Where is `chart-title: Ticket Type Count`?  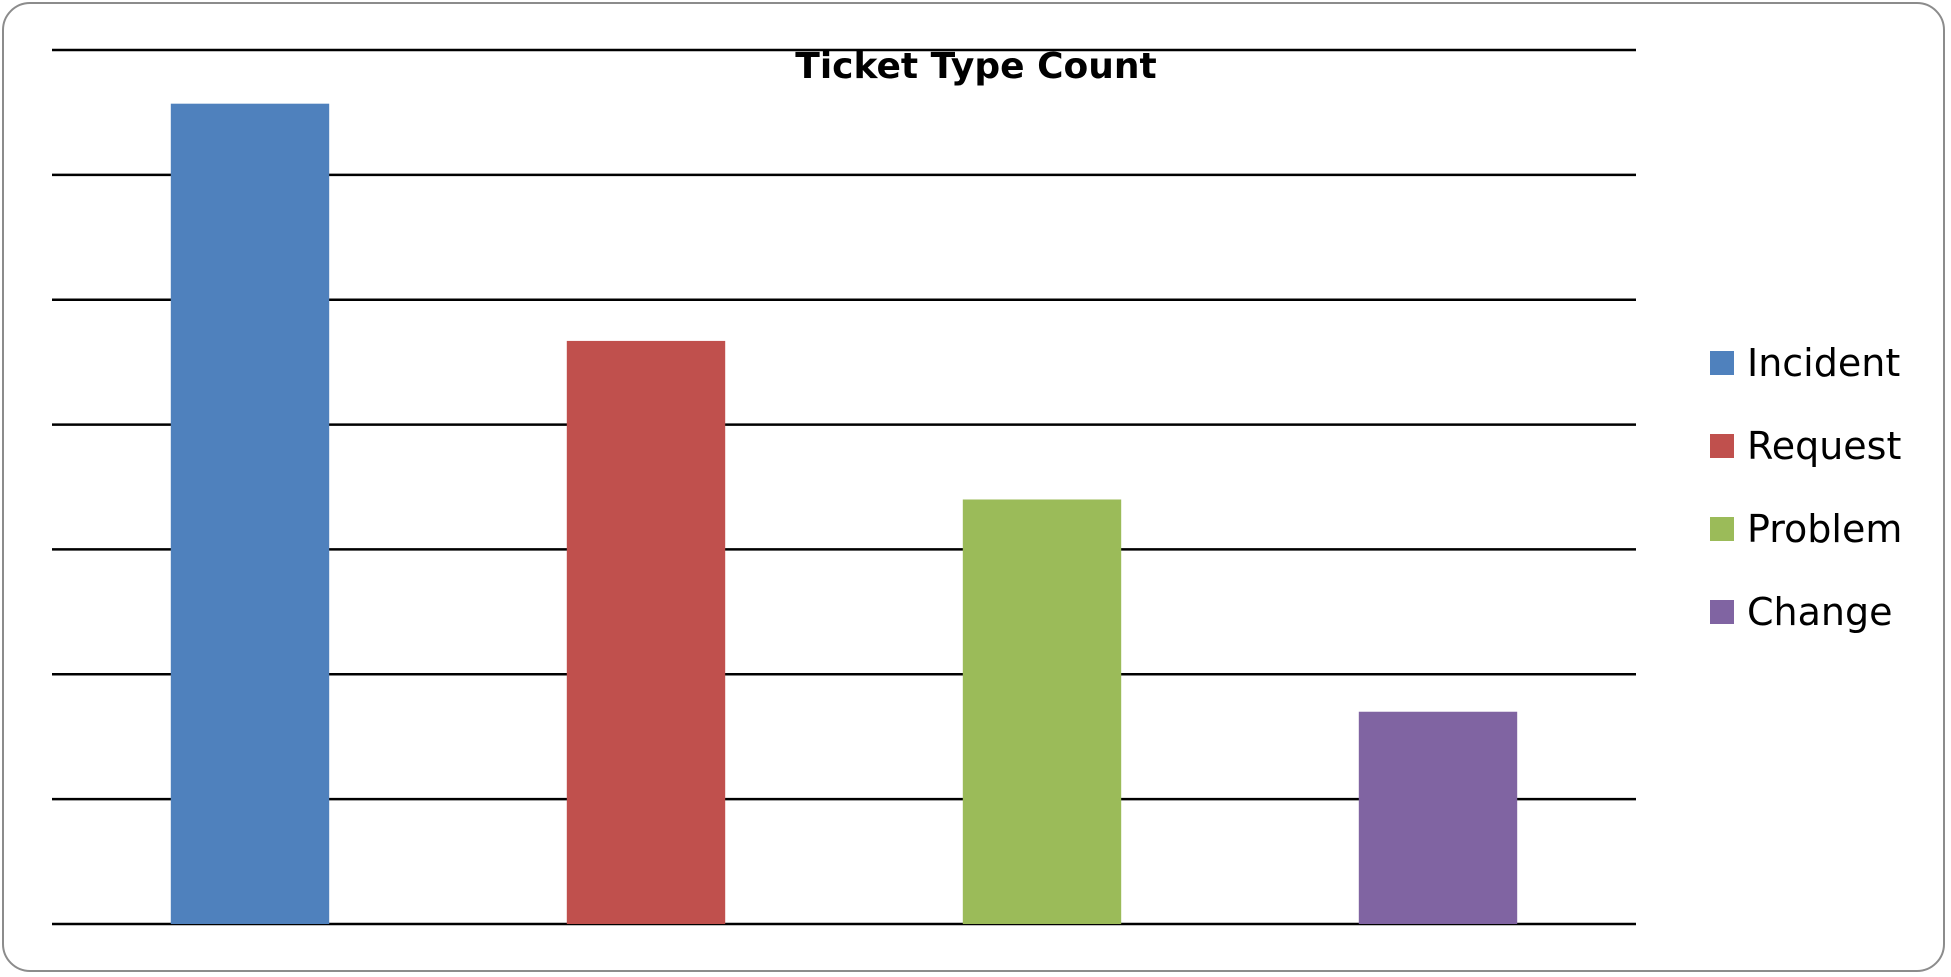 chart-title: Ticket Type Count is located at coordinates (975, 66).